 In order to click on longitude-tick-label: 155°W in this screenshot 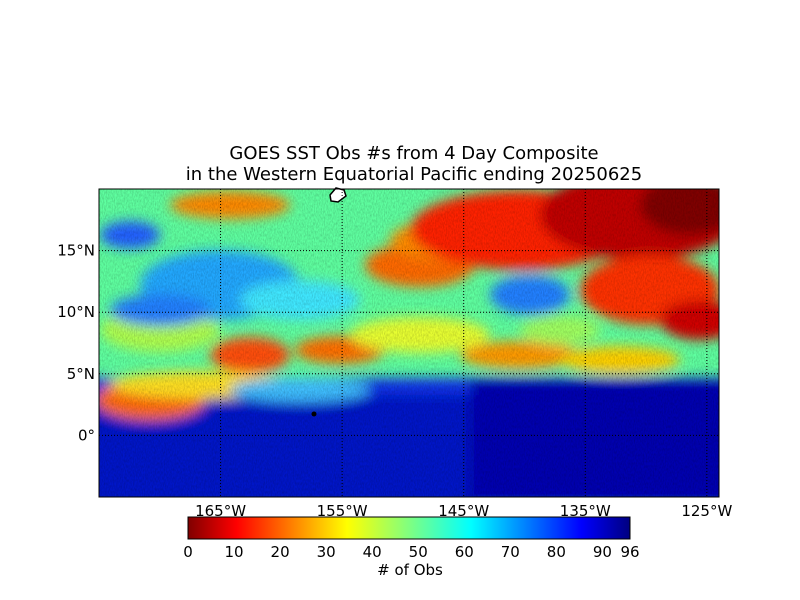, I will do `click(342, 511)`.